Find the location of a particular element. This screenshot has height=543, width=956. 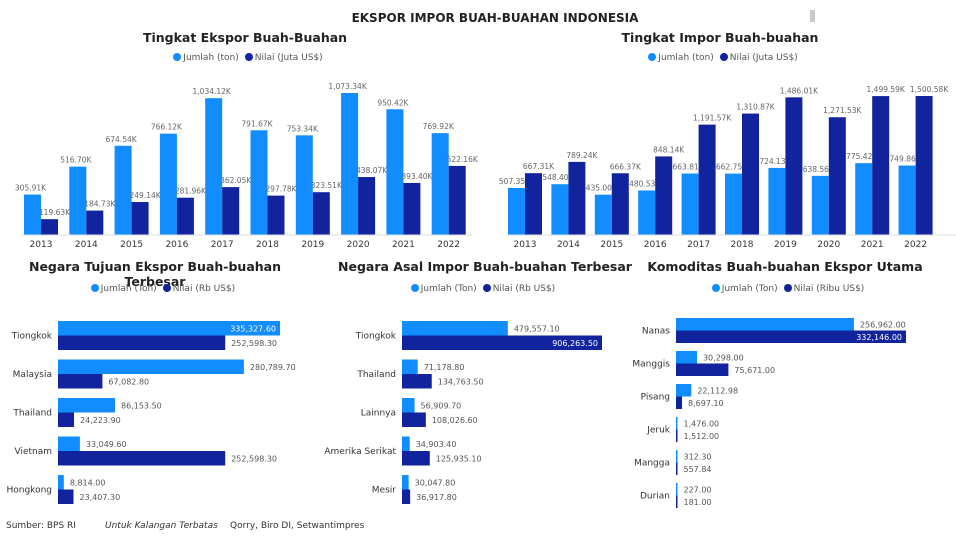

legend-entry: Nilai (Ribu US$) is located at coordinates (829, 289).